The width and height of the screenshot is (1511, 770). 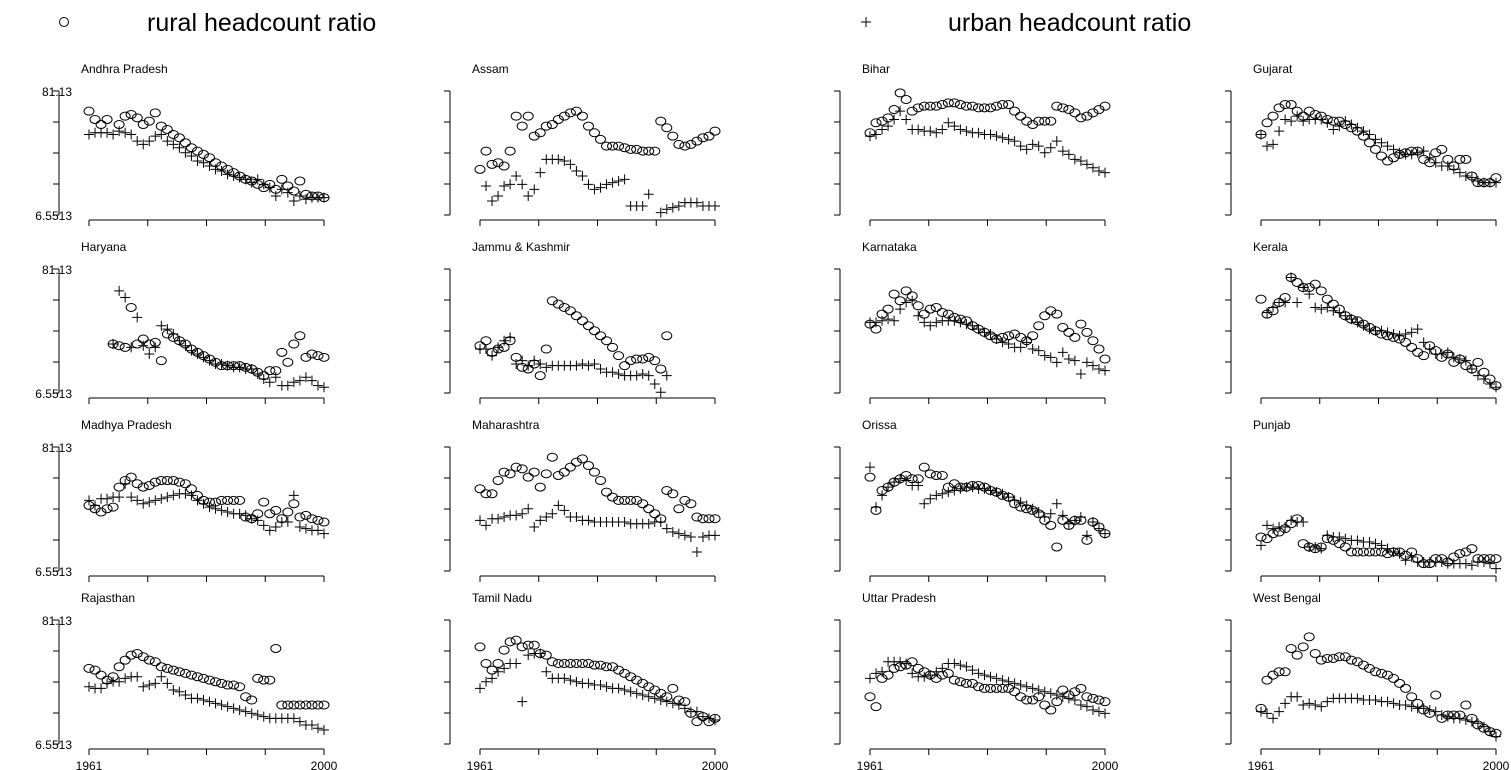 I want to click on legend-urban-label: urban headcount ratio, so click(x=1069, y=23).